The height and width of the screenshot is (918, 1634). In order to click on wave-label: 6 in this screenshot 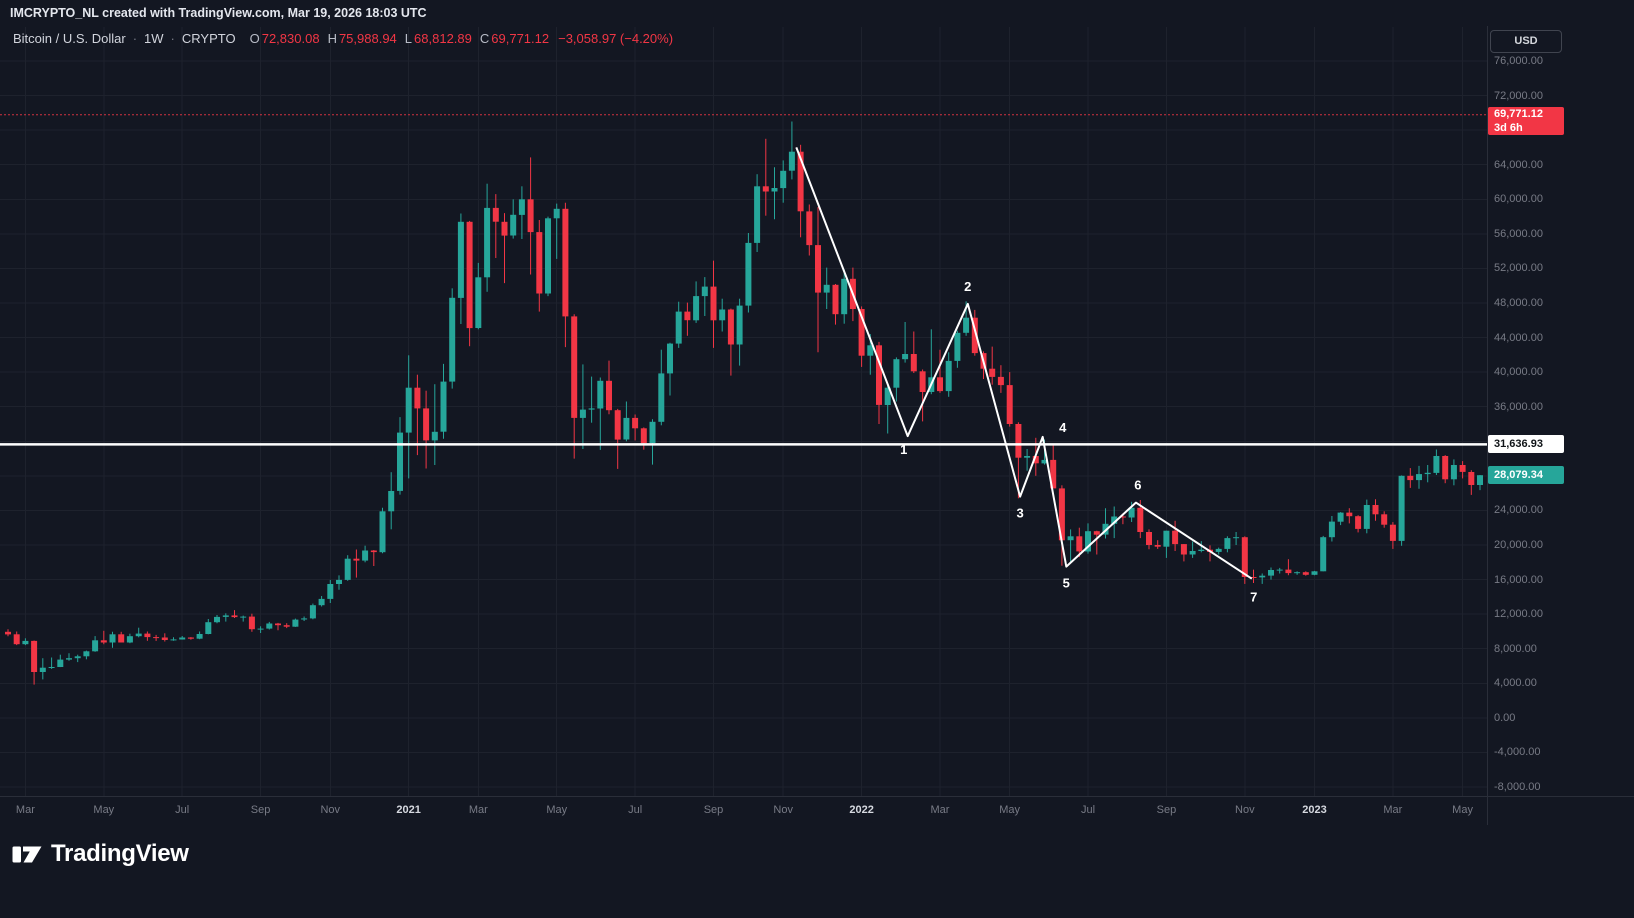, I will do `click(1137, 485)`.